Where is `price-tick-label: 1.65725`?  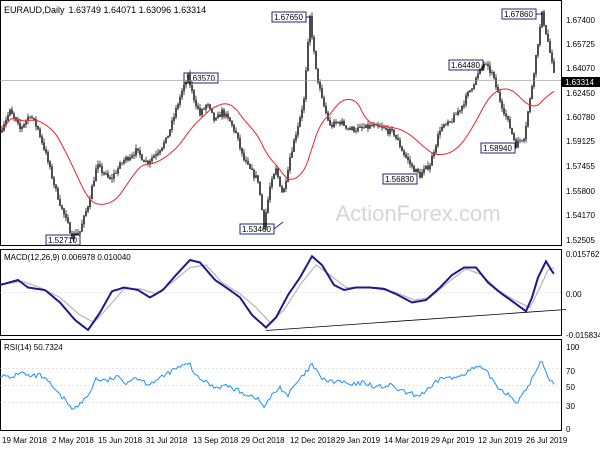
price-tick-label: 1.65725 is located at coordinates (580, 44).